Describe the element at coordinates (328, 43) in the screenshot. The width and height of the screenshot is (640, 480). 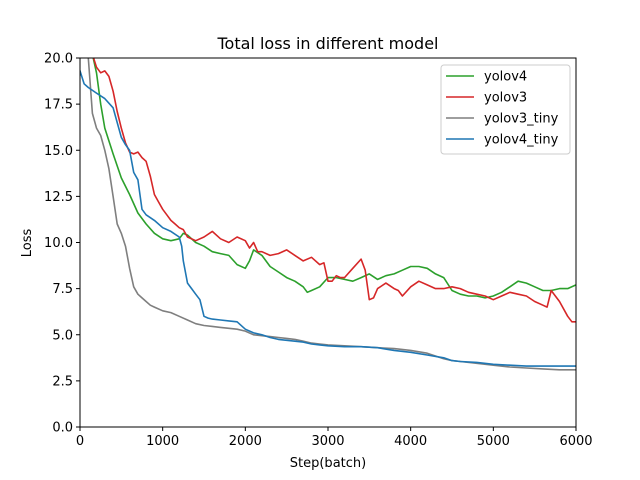
I see `chart-title: Total loss in different model` at that location.